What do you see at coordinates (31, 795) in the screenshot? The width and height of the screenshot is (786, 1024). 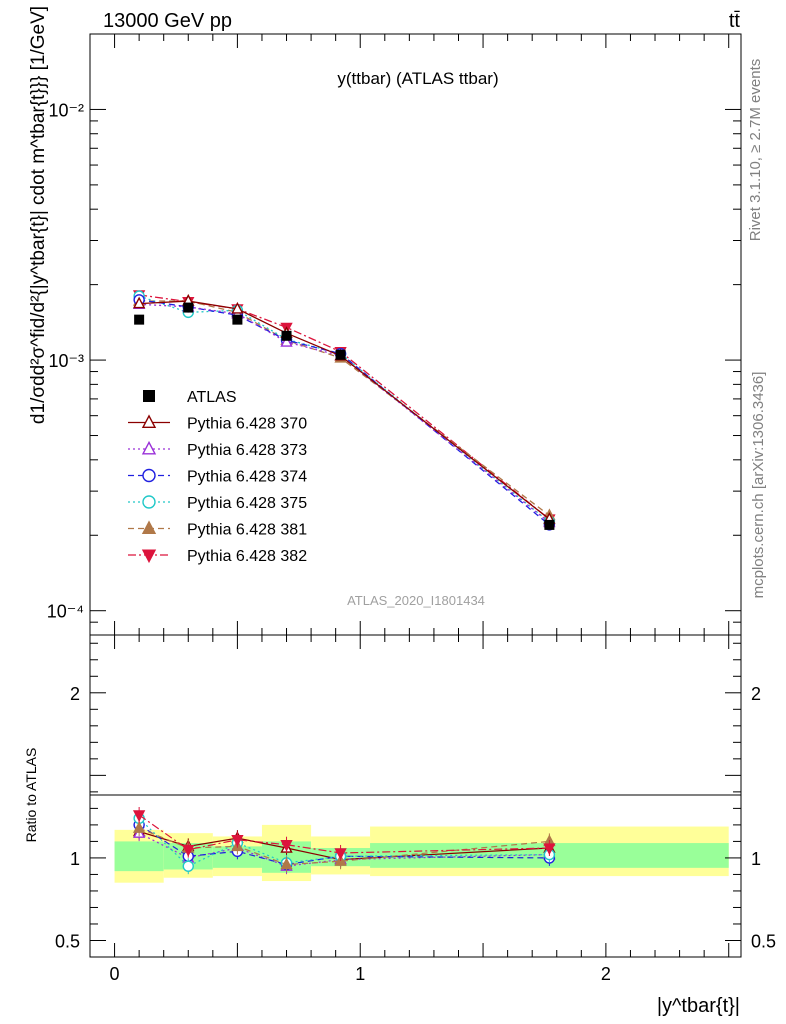 I see `ratio-y-label: Ratio to ATLAS` at bounding box center [31, 795].